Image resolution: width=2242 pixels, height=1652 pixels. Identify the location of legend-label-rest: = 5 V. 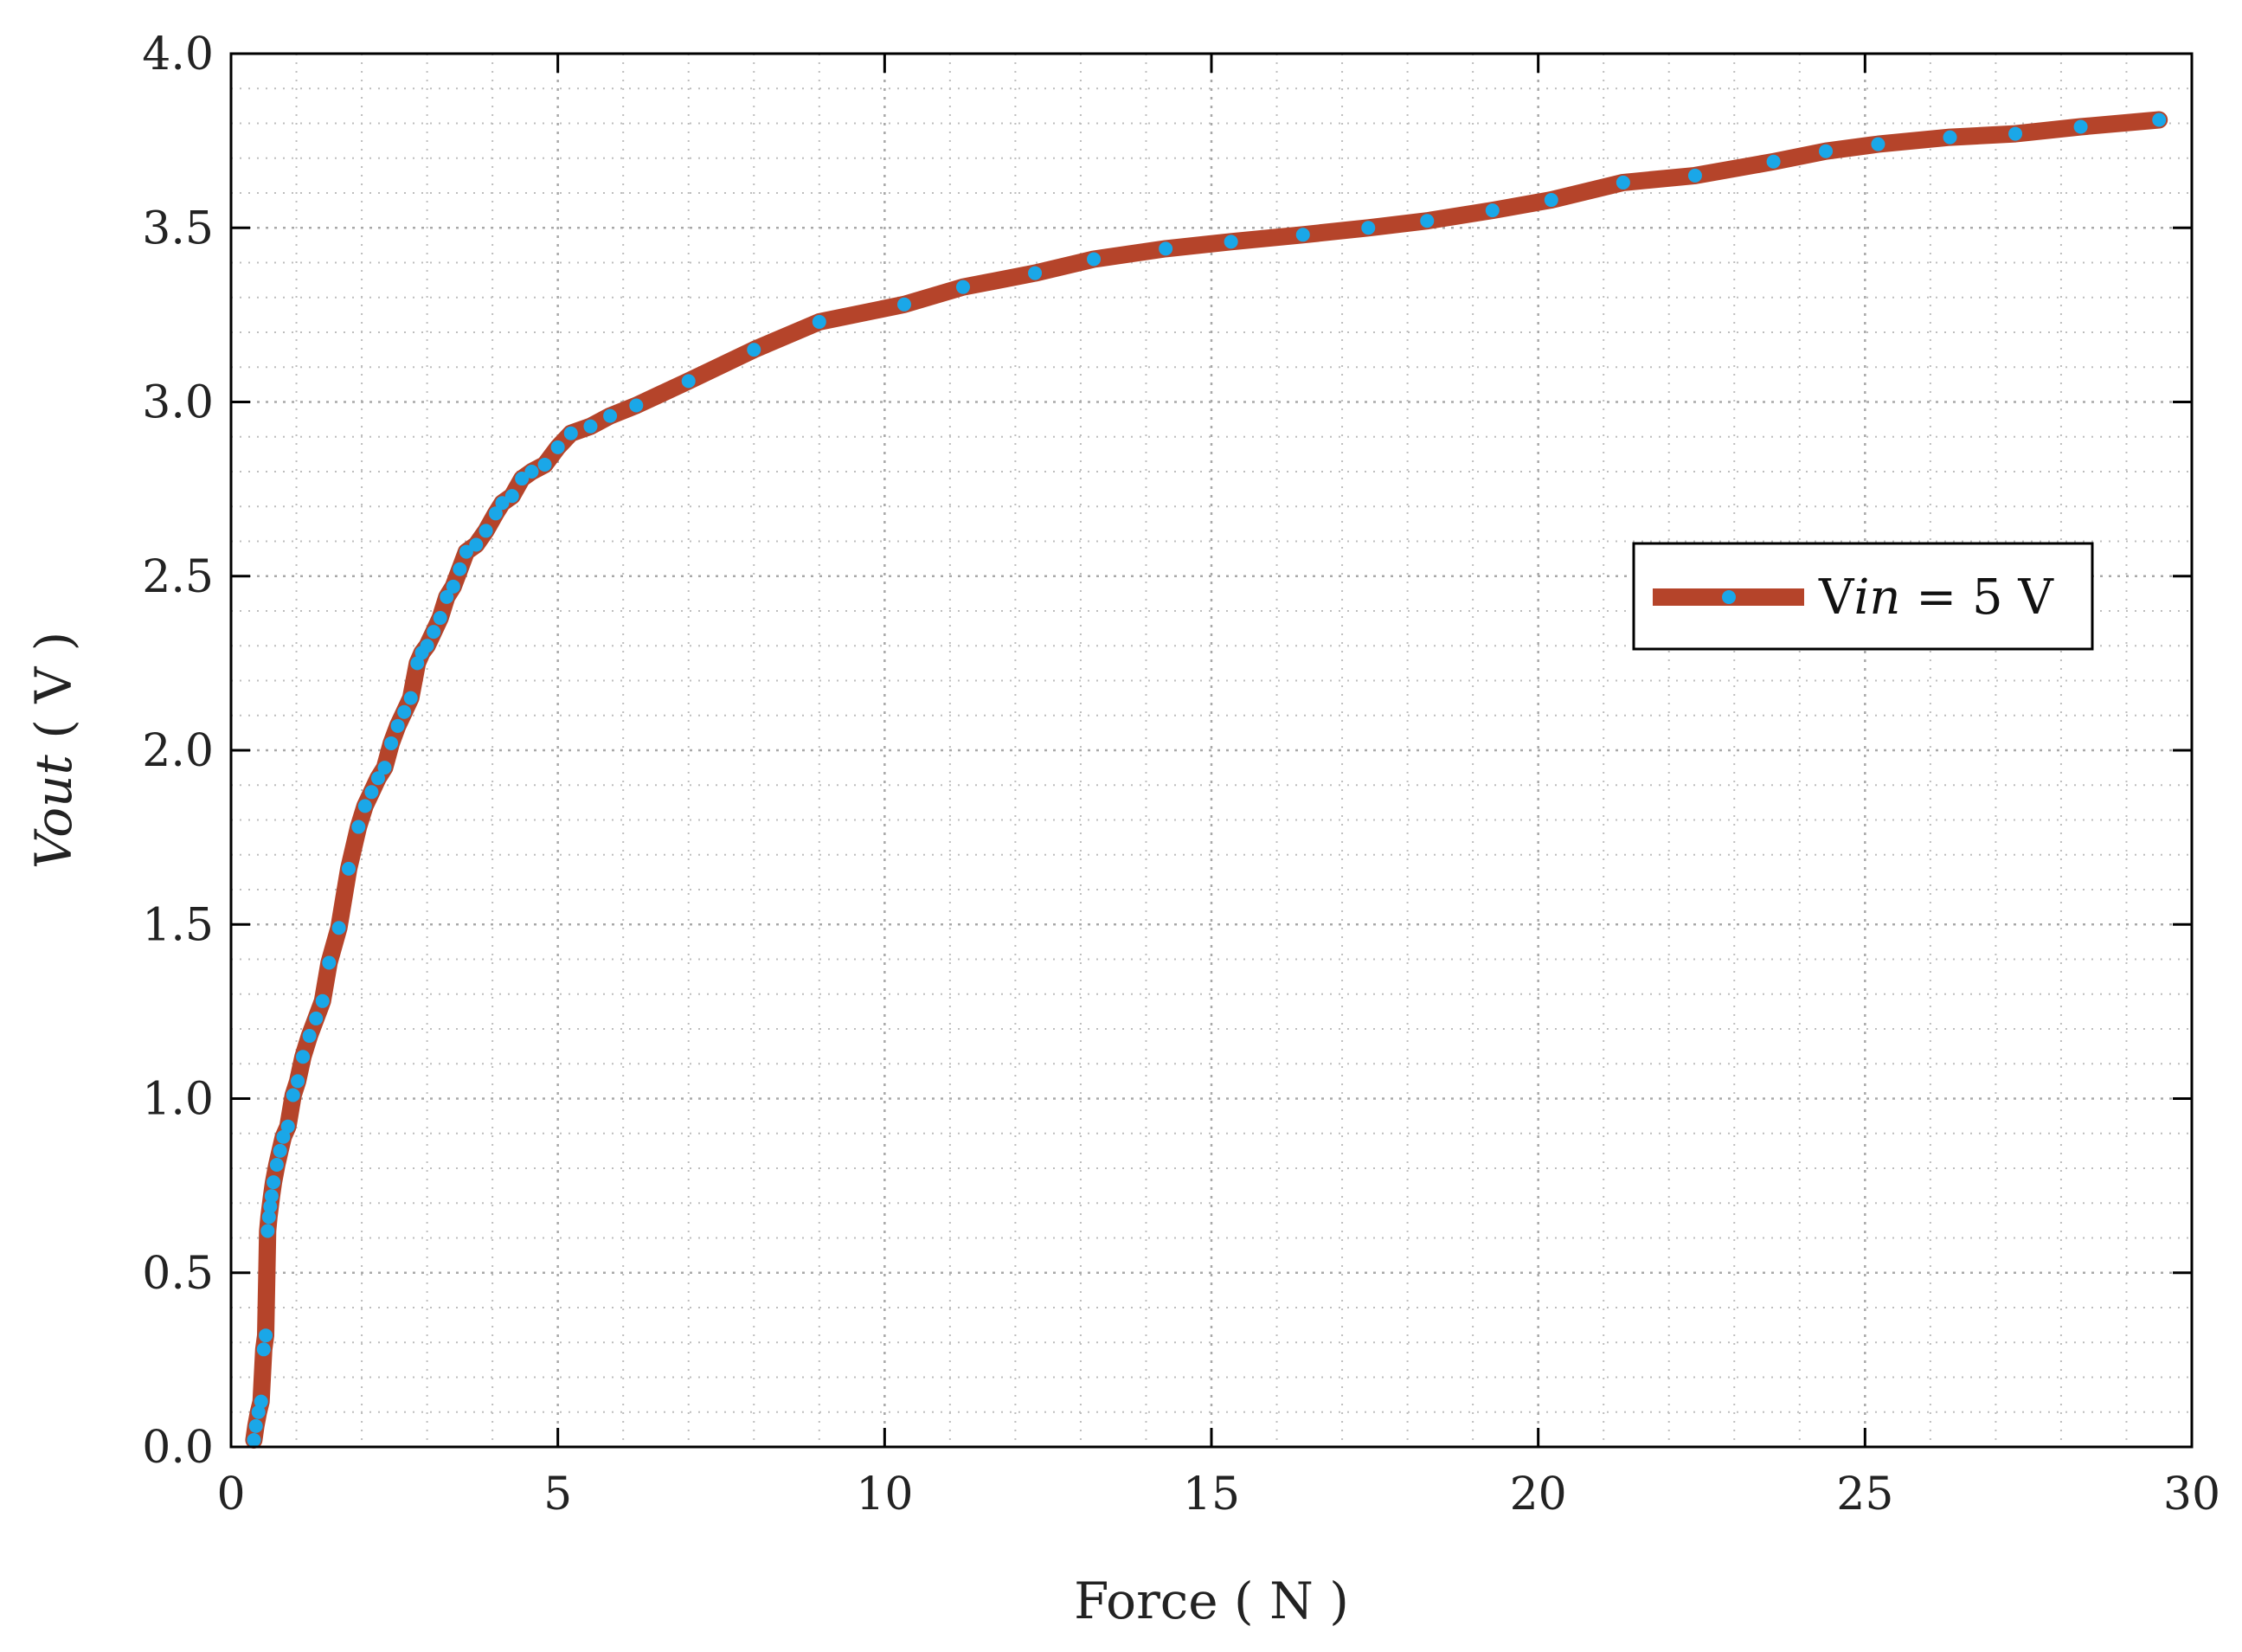
(1977, 597).